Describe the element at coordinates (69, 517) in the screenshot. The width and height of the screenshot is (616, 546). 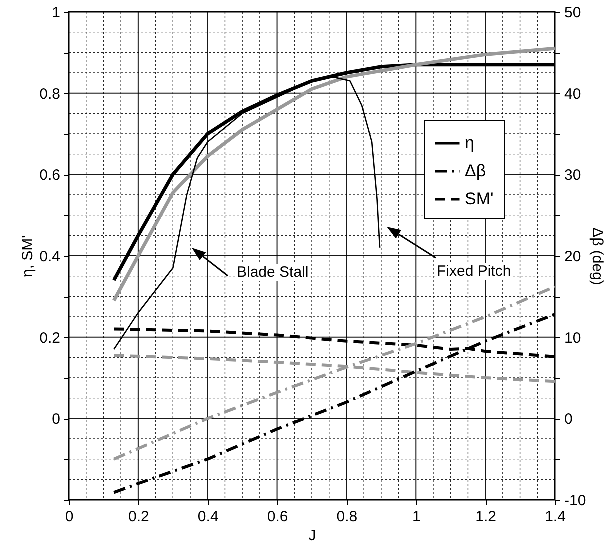
I see `x-tick-label: 0` at that location.